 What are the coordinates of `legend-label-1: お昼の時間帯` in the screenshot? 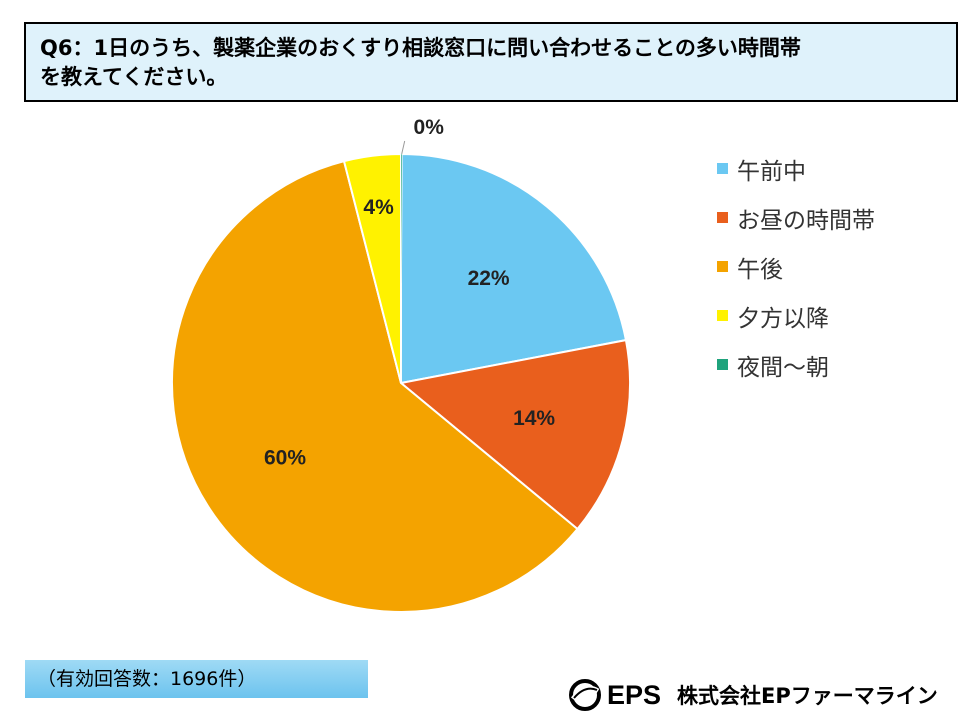 It's located at (806, 220).